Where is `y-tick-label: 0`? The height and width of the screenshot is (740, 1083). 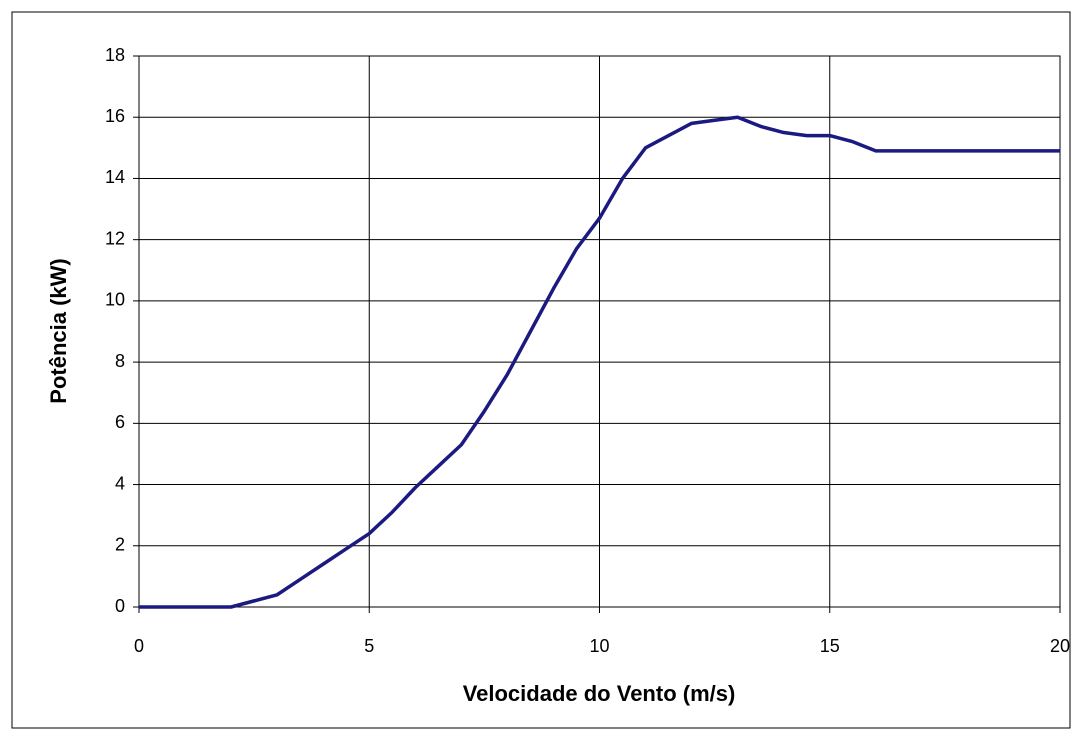 y-tick-label: 0 is located at coordinates (120, 606).